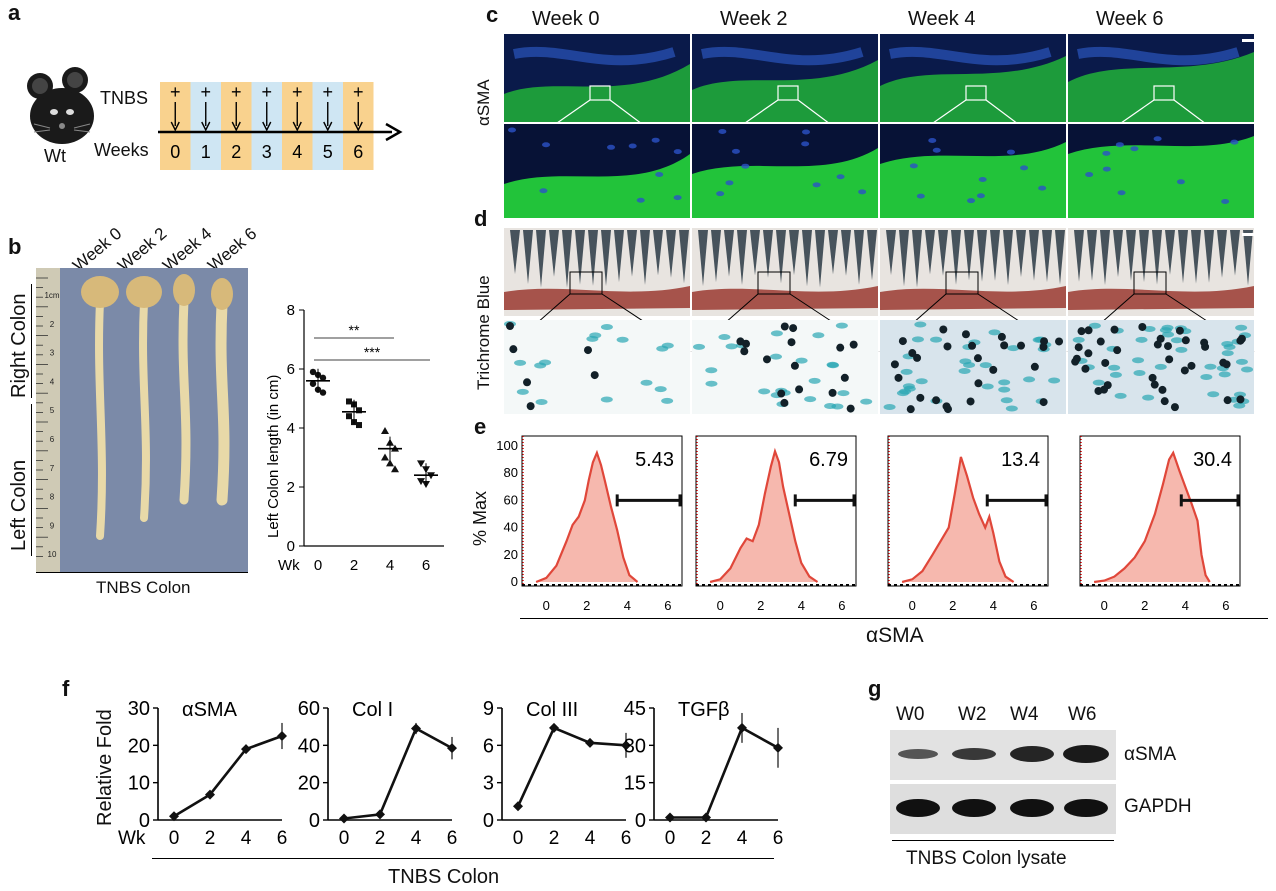 This screenshot has height=891, width=1276. Describe the element at coordinates (280, 126) in the screenshot. I see `treatment-timeline: +0 +1 +2 +3 +4 +5 +6` at that location.